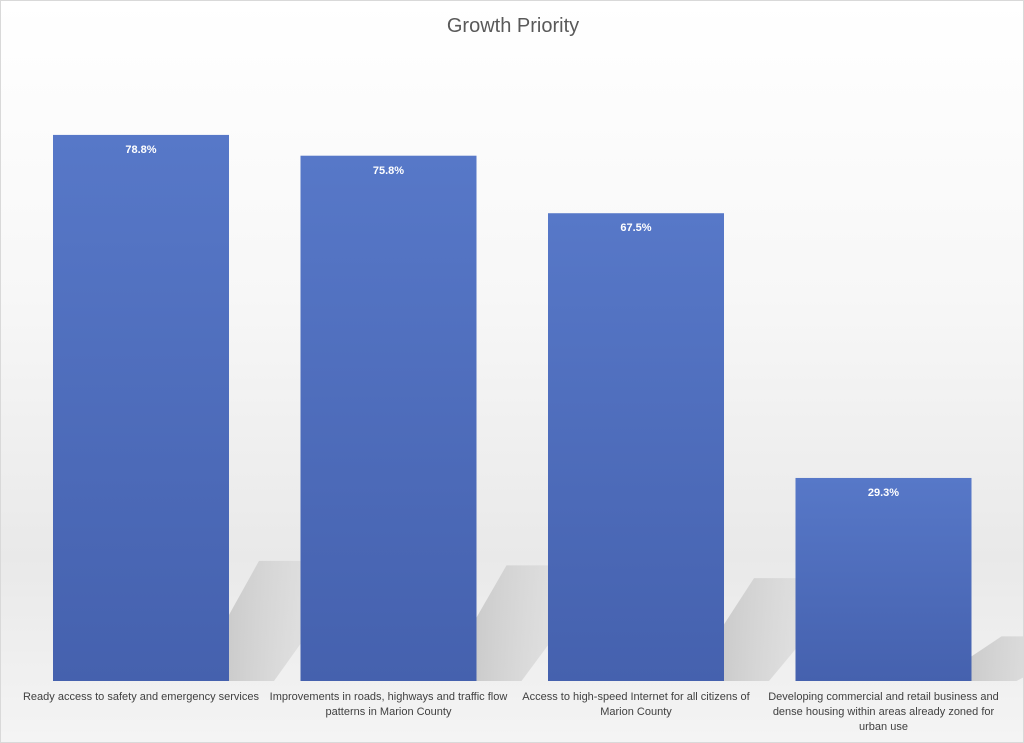 The width and height of the screenshot is (1024, 743). I want to click on chart-title: Growth Priority, so click(513, 26).